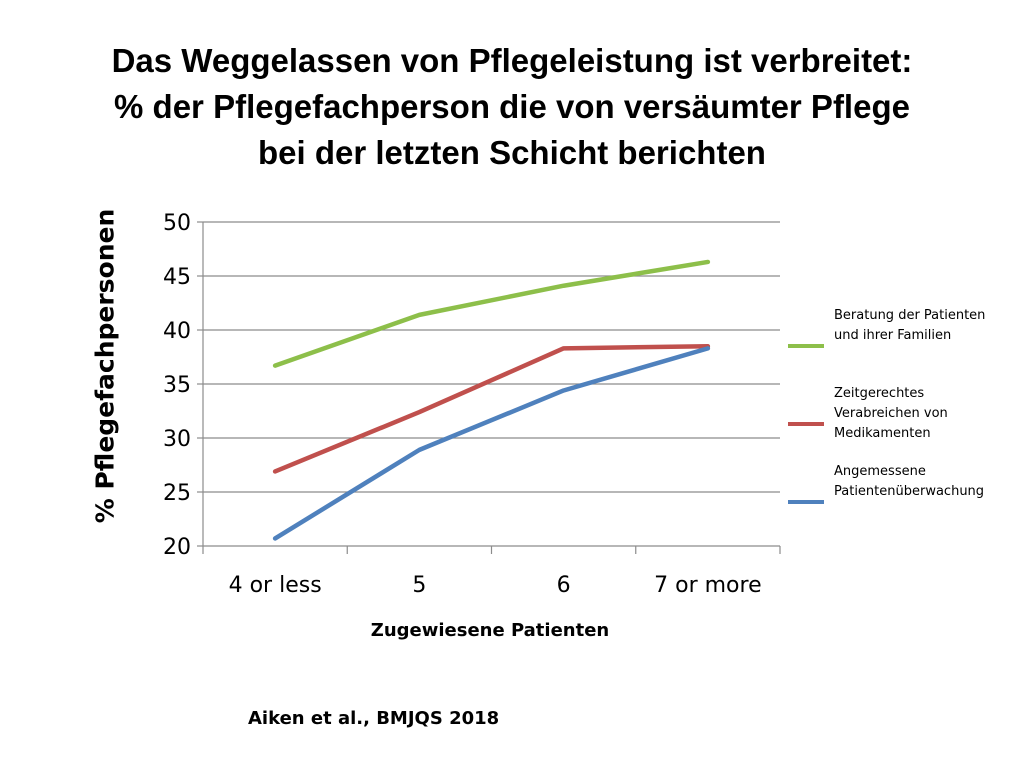 Image resolution: width=1024 pixels, height=768 pixels. Describe the element at coordinates (105, 366) in the screenshot. I see `y-axis-label-text: % Pflegefachpersonen` at that location.